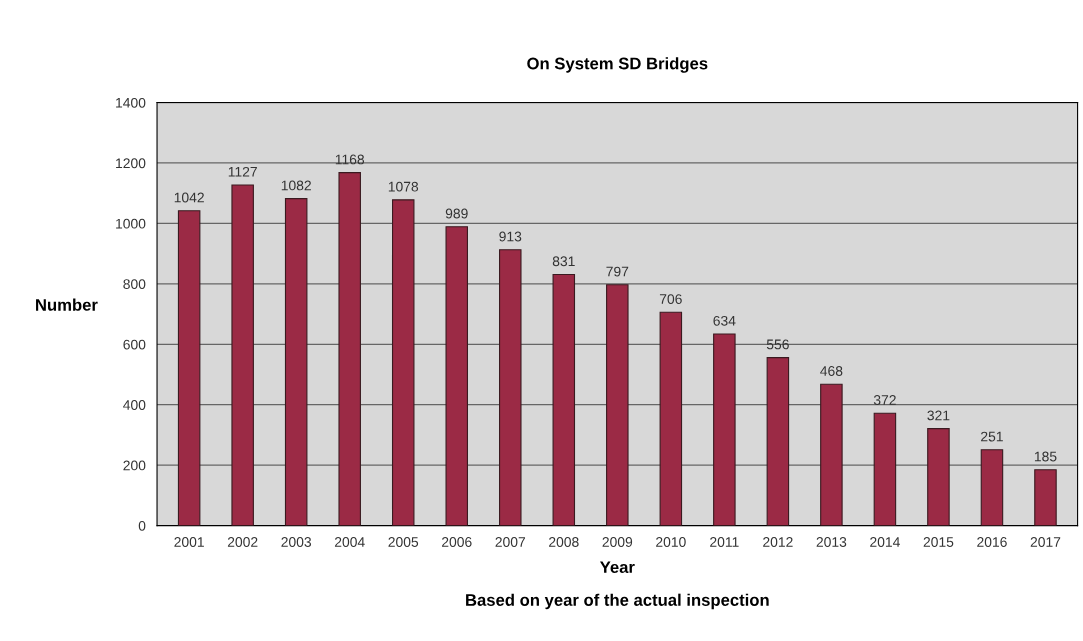 This screenshot has width=1083, height=641. What do you see at coordinates (189, 542) in the screenshot?
I see `x-tick-label: 2001` at bounding box center [189, 542].